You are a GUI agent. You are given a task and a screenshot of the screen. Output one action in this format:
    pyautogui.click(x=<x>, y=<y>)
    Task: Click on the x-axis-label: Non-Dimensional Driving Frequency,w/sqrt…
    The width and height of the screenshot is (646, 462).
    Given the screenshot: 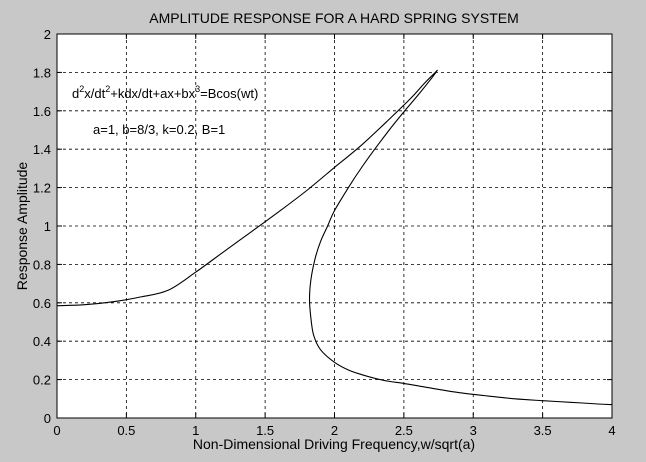 What is the action you would take?
    pyautogui.click(x=334, y=444)
    